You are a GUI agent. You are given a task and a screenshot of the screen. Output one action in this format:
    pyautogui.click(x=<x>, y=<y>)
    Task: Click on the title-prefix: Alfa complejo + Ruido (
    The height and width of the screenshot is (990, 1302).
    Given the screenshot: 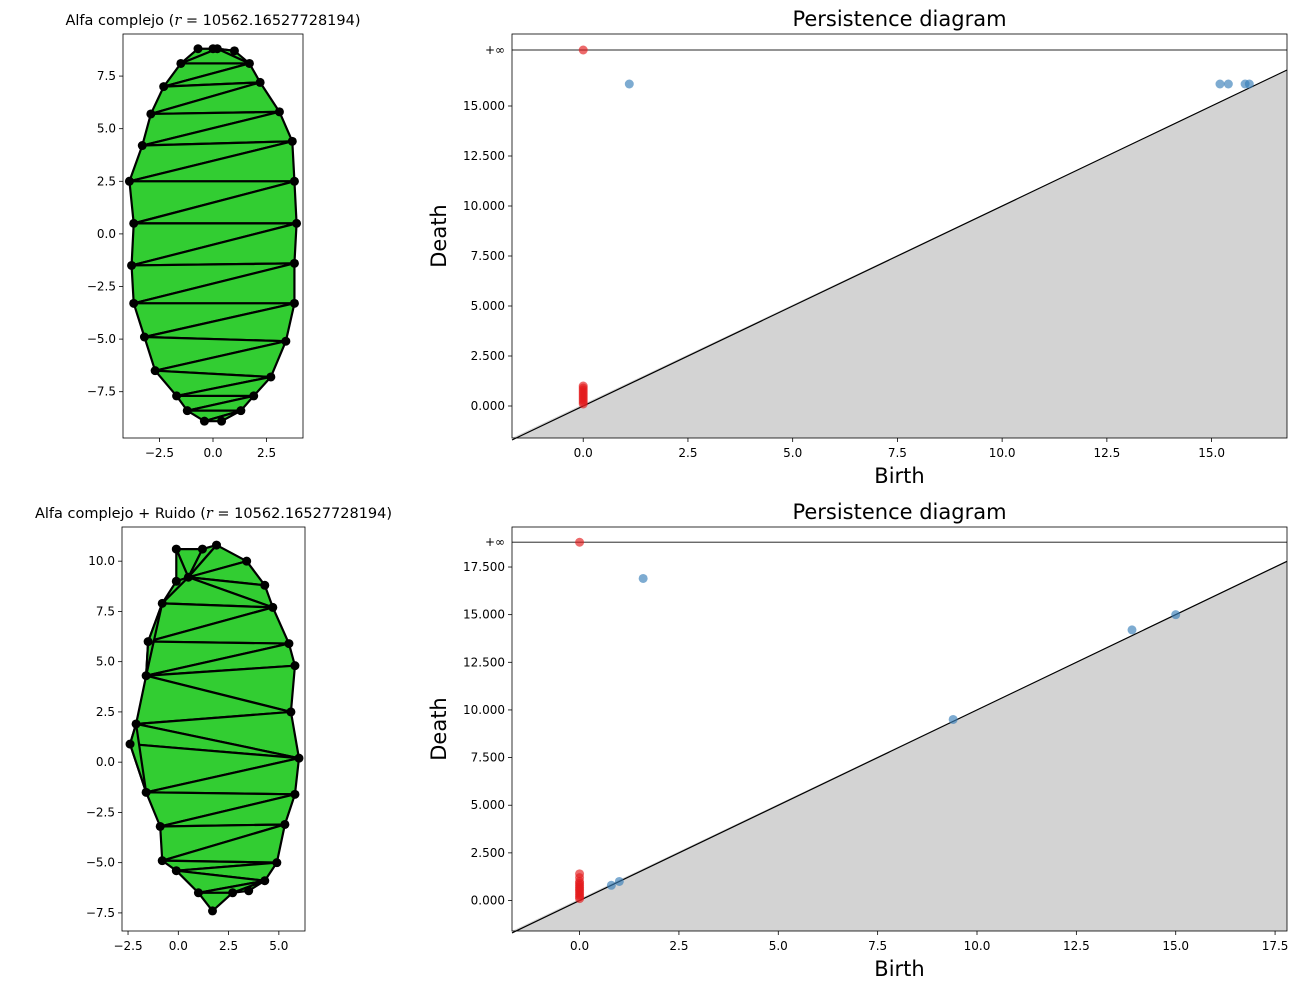 What is the action you would take?
    pyautogui.click(x=120, y=514)
    